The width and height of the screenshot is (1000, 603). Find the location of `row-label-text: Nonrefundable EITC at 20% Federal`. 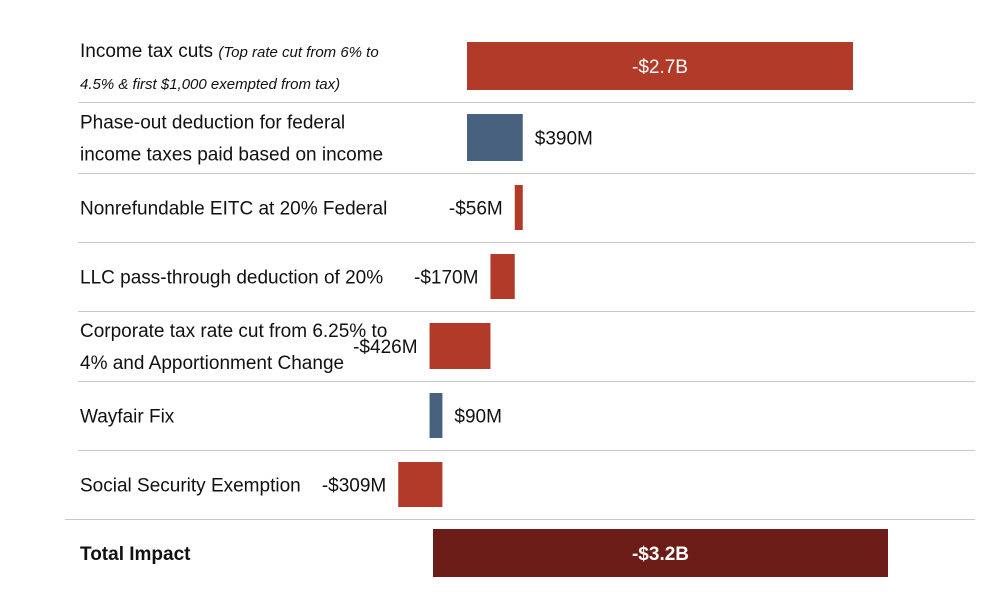

row-label-text: Nonrefundable EITC at 20% Federal is located at coordinates (233, 209).